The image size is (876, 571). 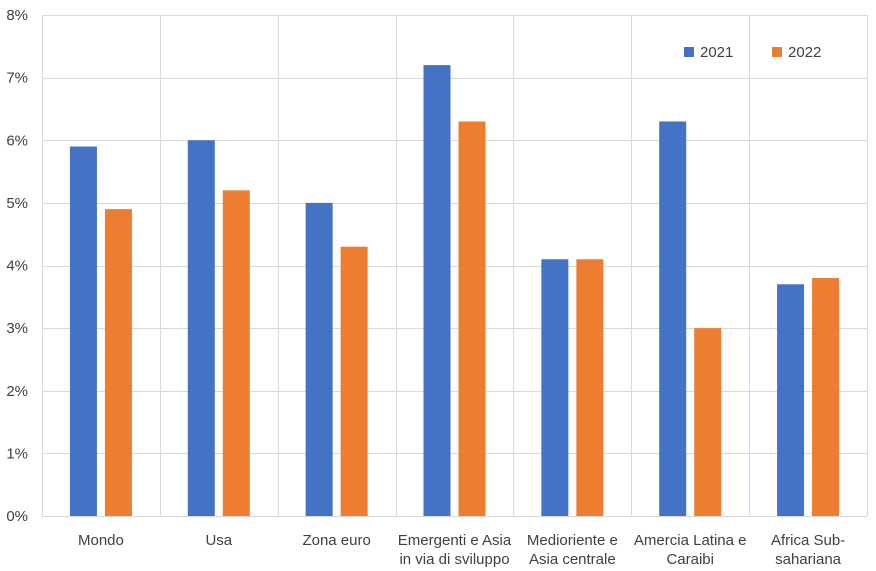 What do you see at coordinates (572, 550) in the screenshot?
I see `x-category-label: Medioriente e Asia centrale` at bounding box center [572, 550].